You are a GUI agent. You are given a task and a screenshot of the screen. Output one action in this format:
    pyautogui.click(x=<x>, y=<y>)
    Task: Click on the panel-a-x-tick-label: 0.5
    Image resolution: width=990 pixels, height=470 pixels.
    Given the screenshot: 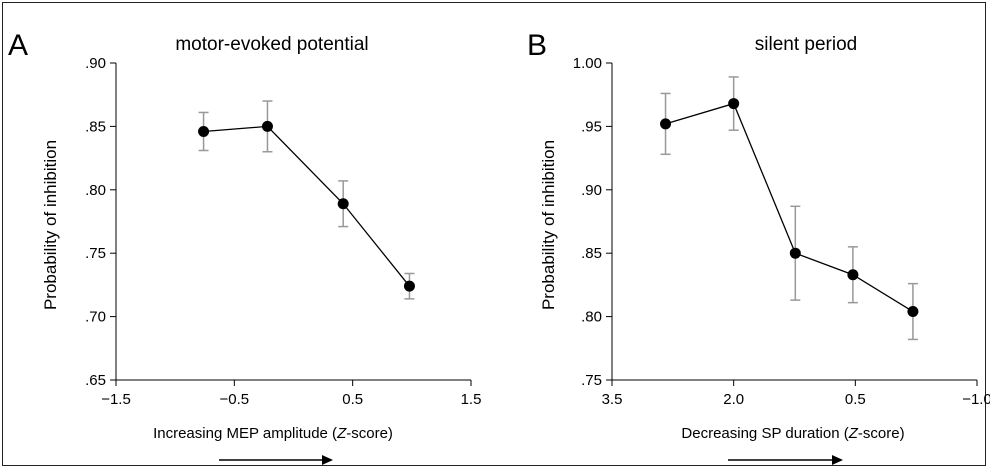 What is the action you would take?
    pyautogui.click(x=352, y=399)
    